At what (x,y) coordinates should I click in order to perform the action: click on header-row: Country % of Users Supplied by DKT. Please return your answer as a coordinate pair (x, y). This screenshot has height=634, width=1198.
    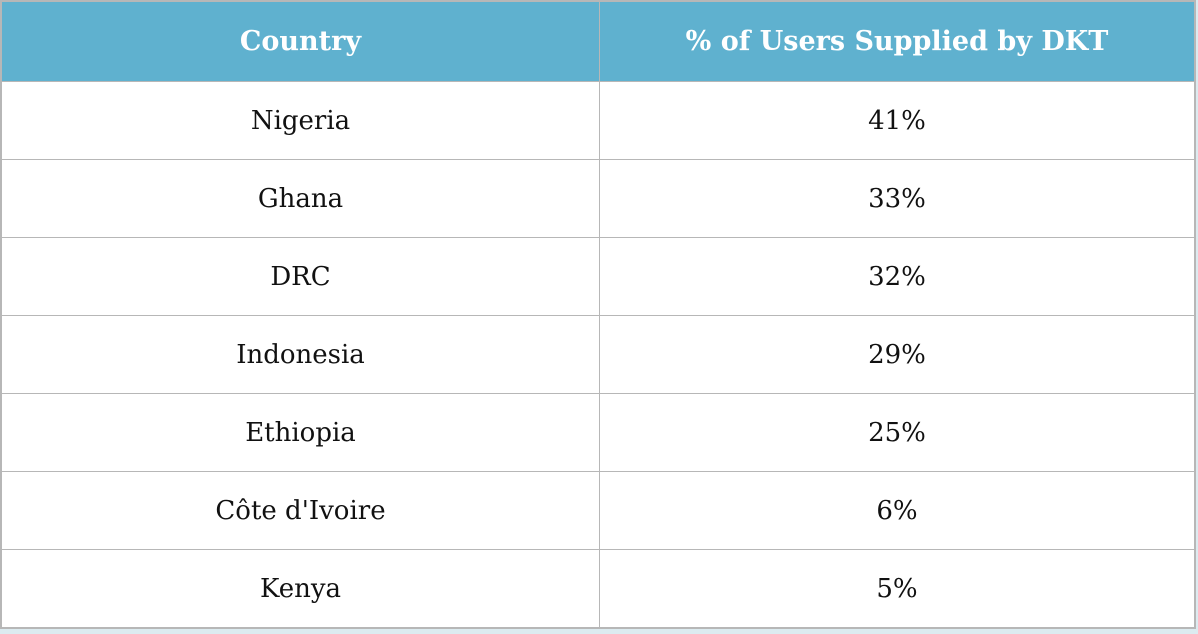
    Looking at the image, I should click on (598, 41).